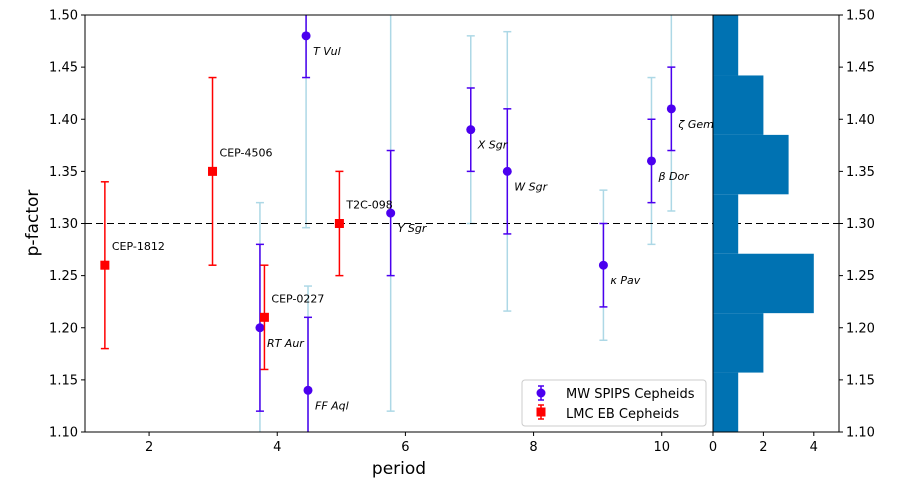  I want to click on x-tick-label-3: 8, so click(533, 447).